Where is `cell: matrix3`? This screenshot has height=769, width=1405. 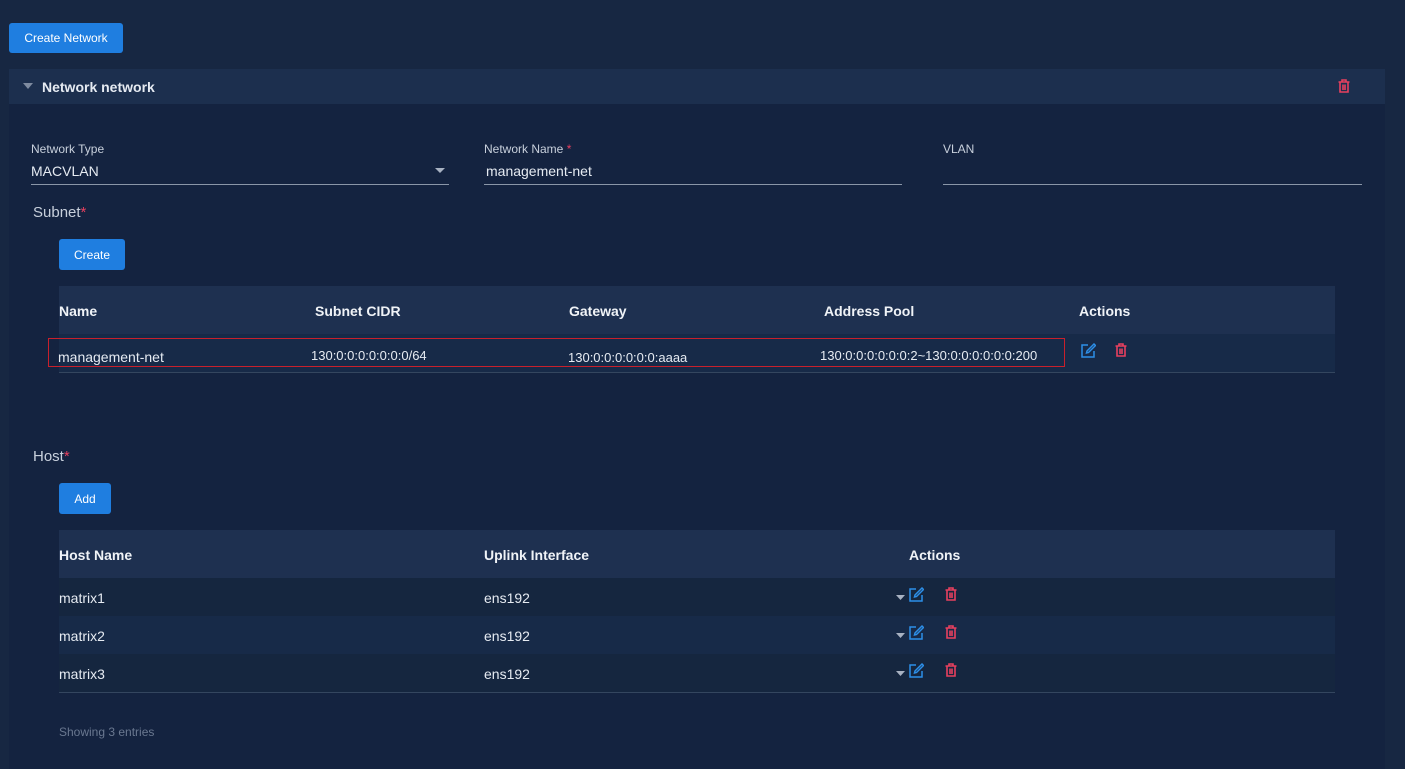 cell: matrix3 is located at coordinates (82, 674).